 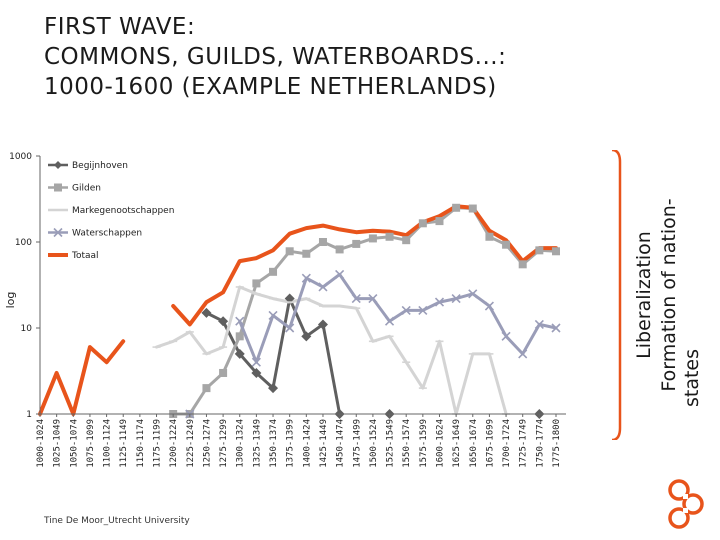 I want to click on x-tick-label: 1500-1524, so click(x=374, y=443).